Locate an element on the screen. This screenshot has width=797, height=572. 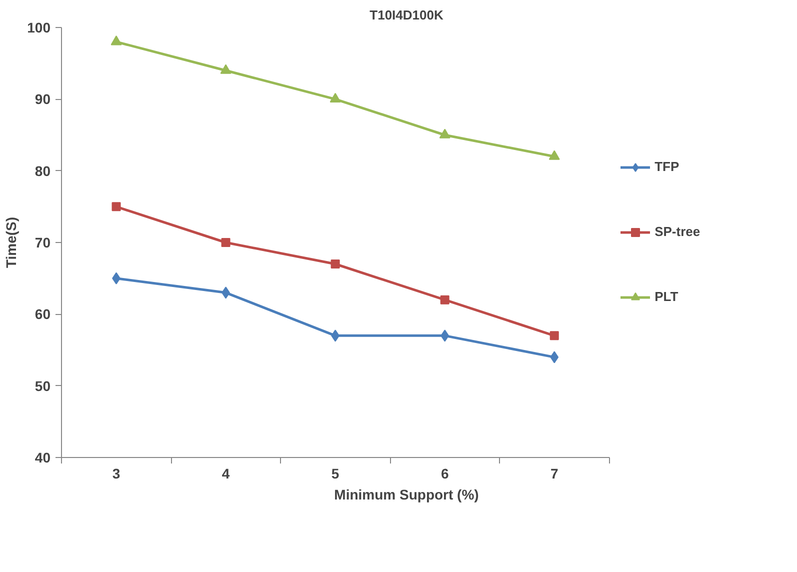
y-tick-label: 50 is located at coordinates (42, 386).